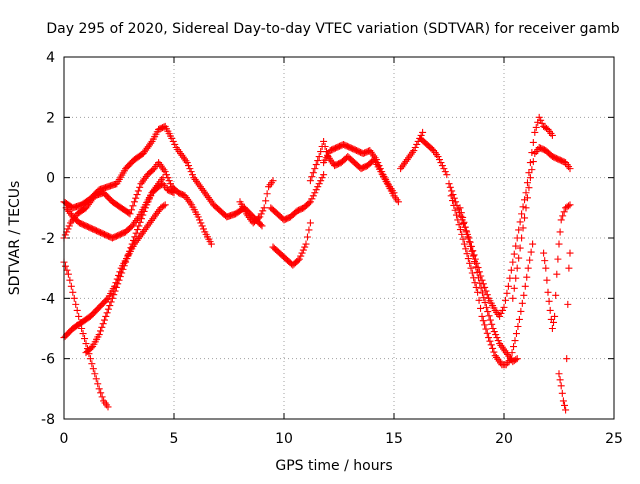 This screenshot has width=640, height=484. What do you see at coordinates (48, 420) in the screenshot?
I see `y-tick-label: -8` at bounding box center [48, 420].